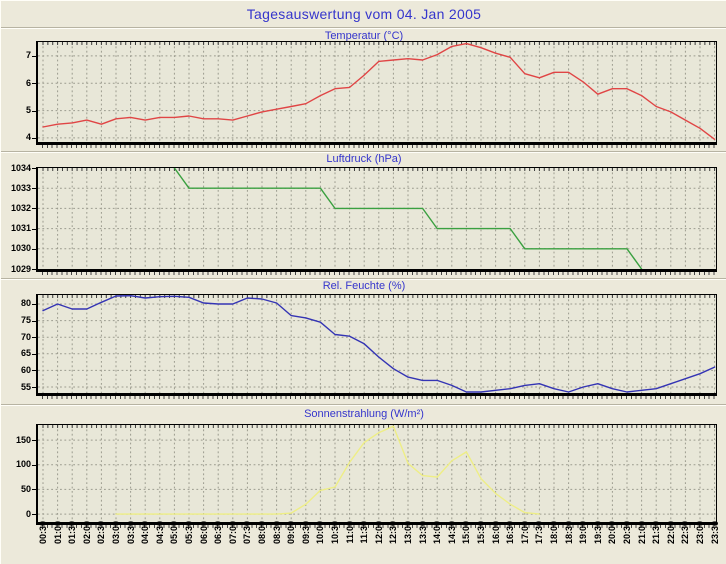 The width and height of the screenshot is (726, 564). Describe the element at coordinates (20, 187) in the screenshot. I see `y-axis-label: 1033` at that location.